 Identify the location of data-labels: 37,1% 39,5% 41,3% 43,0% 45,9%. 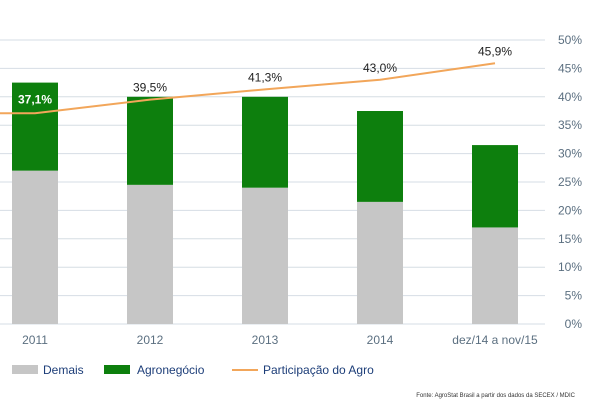
(265, 75).